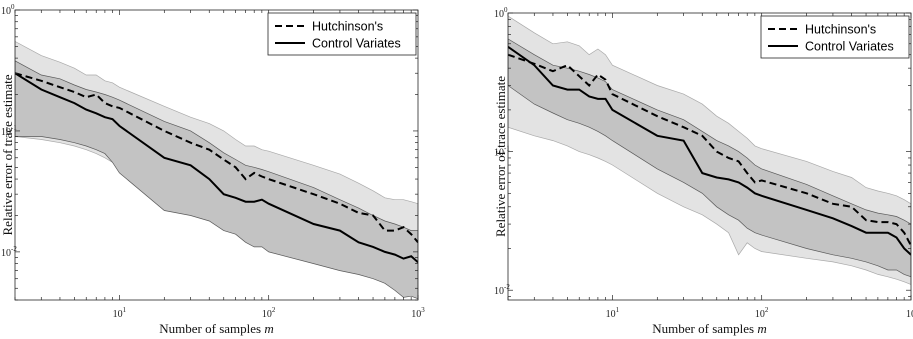  I want to click on x-tick-label: 10³, so click(418, 313).